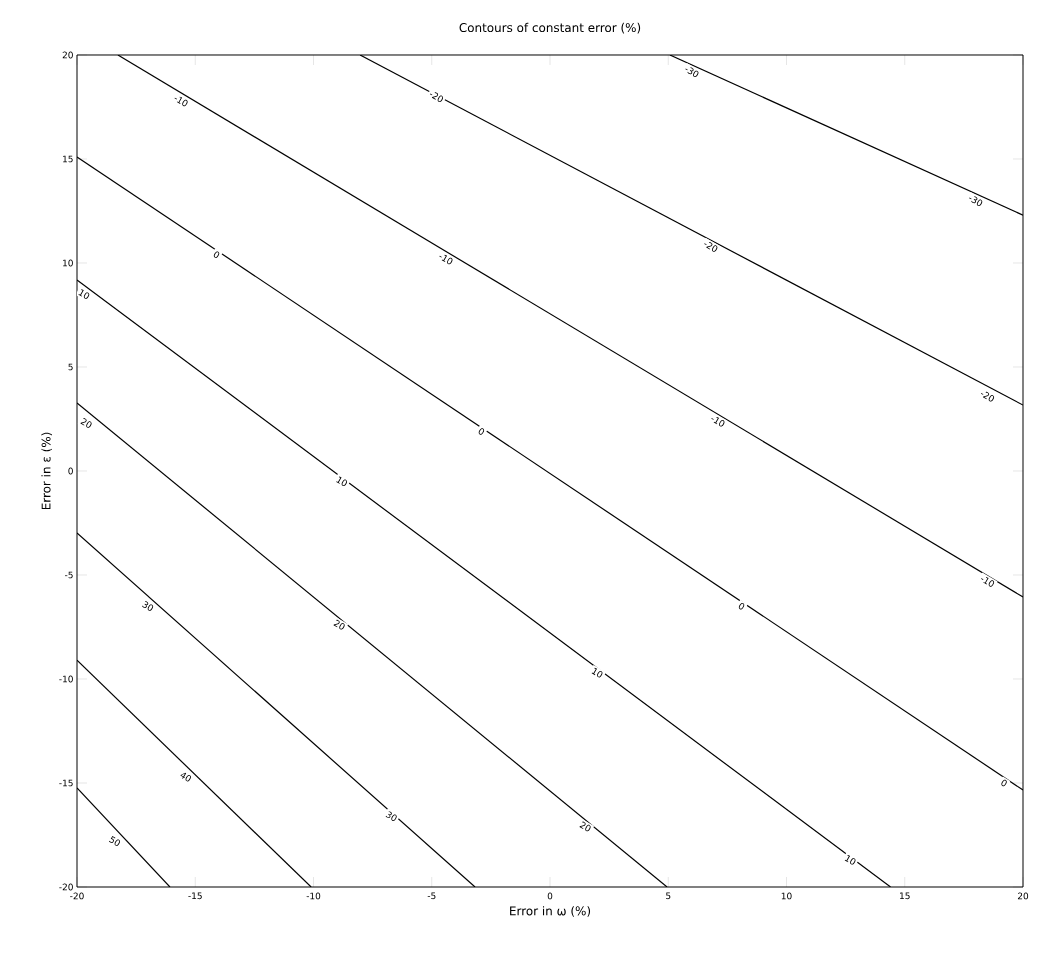 Image resolution: width=1050 pixels, height=954 pixels. Describe the element at coordinates (68, 159) in the screenshot. I see `y-tick-label: 15` at that location.